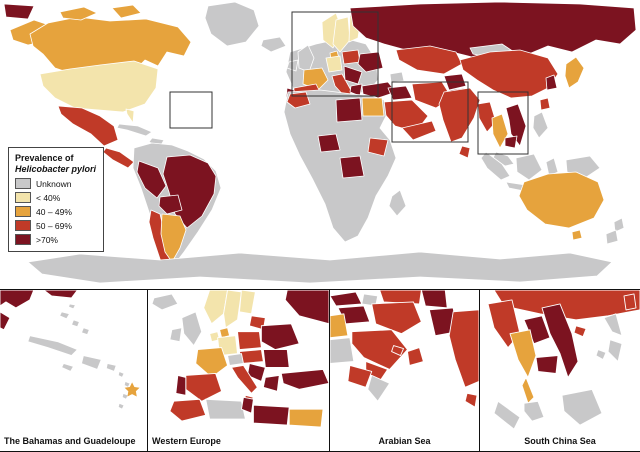 Image resolution: width=640 pixels, height=452 pixels. Describe the element at coordinates (471, 400) in the screenshot. I see `region-p3-sri-lanka` at that location.